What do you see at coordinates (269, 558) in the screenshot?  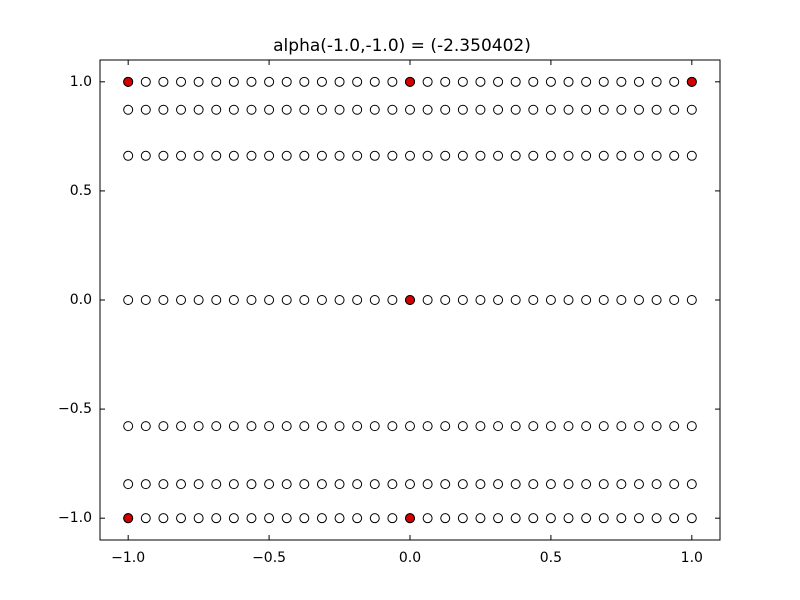 I see `x-tick-label: −0.5` at bounding box center [269, 558].